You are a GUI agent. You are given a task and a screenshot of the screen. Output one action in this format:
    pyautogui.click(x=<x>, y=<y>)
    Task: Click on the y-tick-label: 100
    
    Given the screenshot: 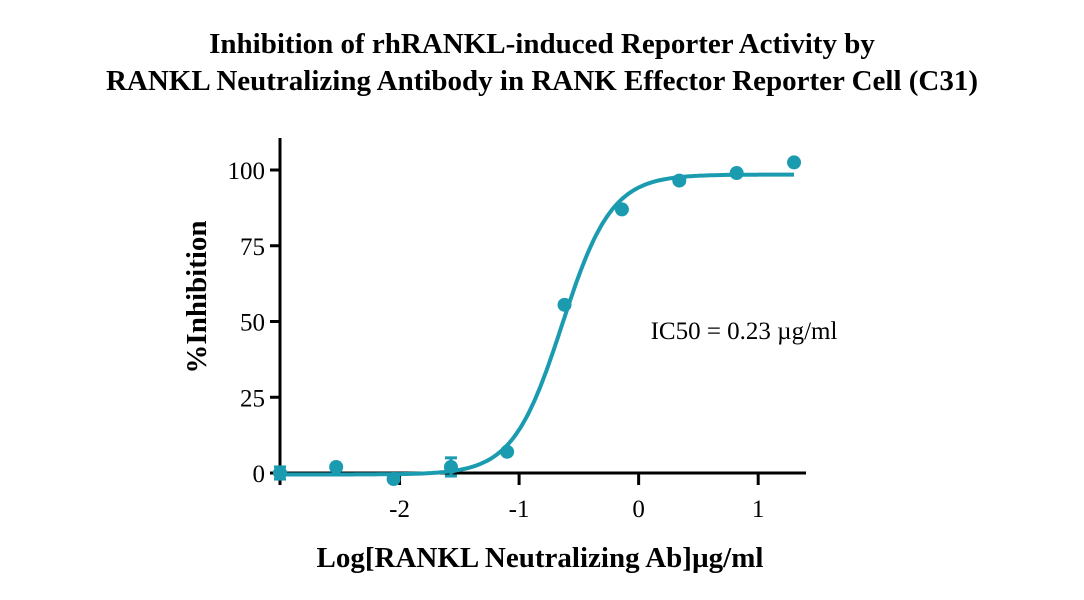 What is the action you would take?
    pyautogui.click(x=247, y=171)
    